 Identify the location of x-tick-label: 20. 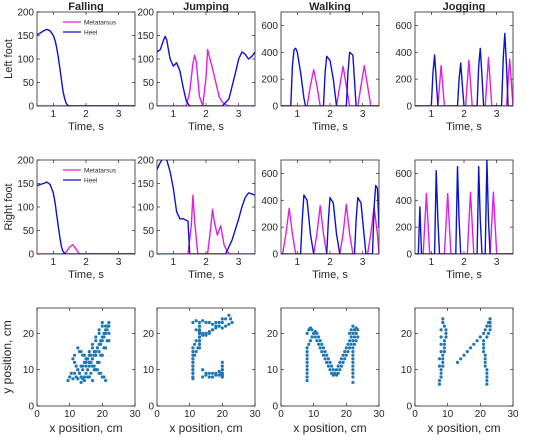
(481, 414).